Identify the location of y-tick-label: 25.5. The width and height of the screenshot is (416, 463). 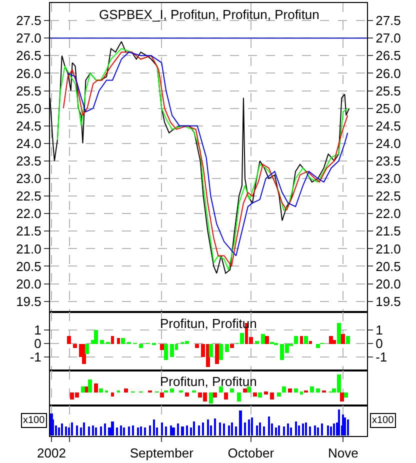
(29, 90).